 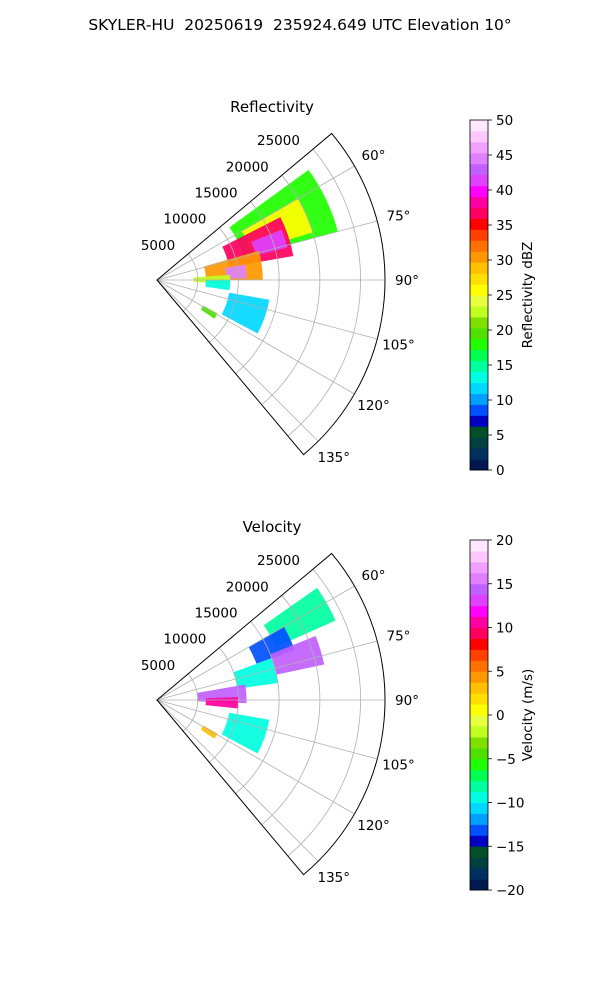 I want to click on colorbar-tick-label: 30, so click(x=504, y=261).